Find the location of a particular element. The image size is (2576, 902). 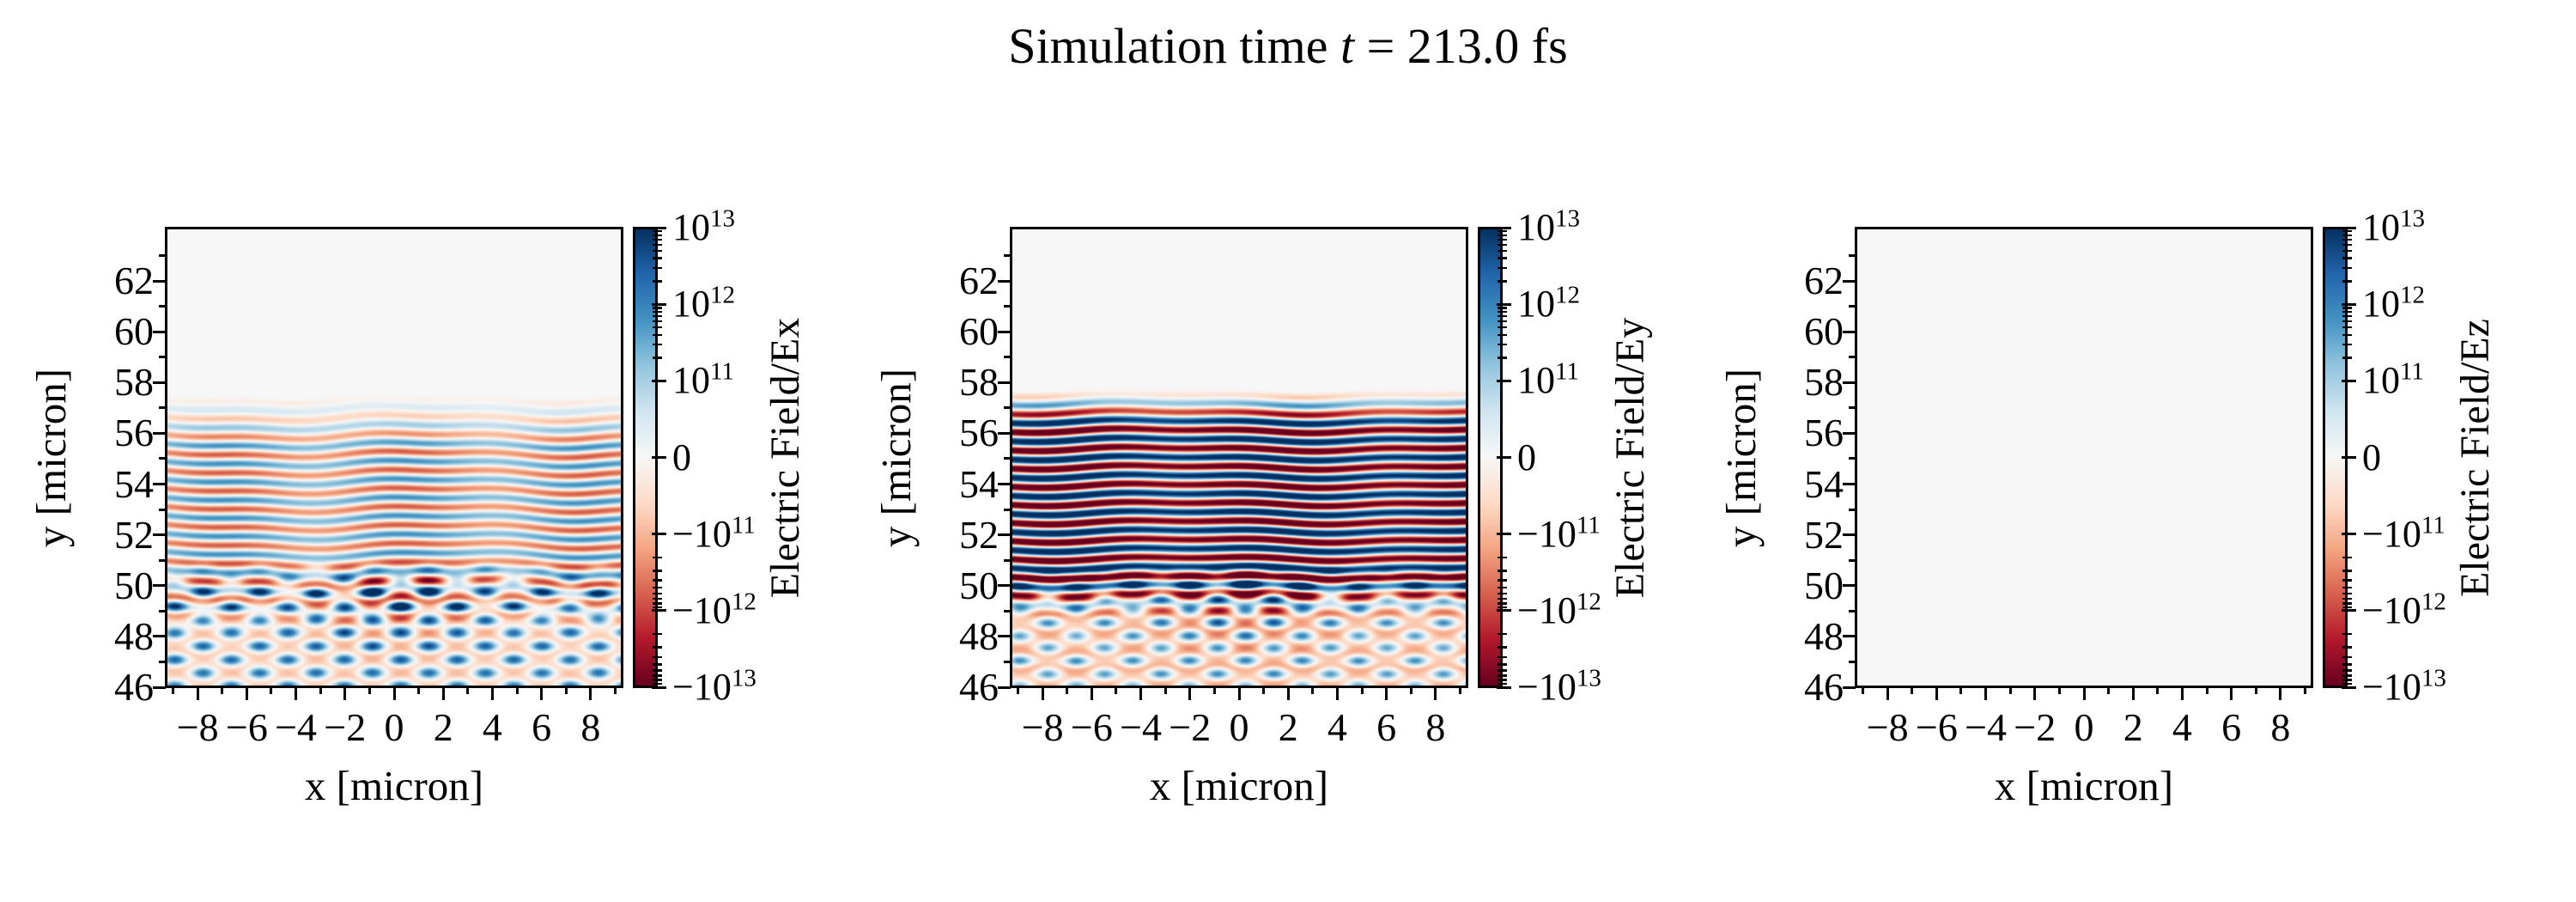

y-tick-label: 50 is located at coordinates (134, 585).